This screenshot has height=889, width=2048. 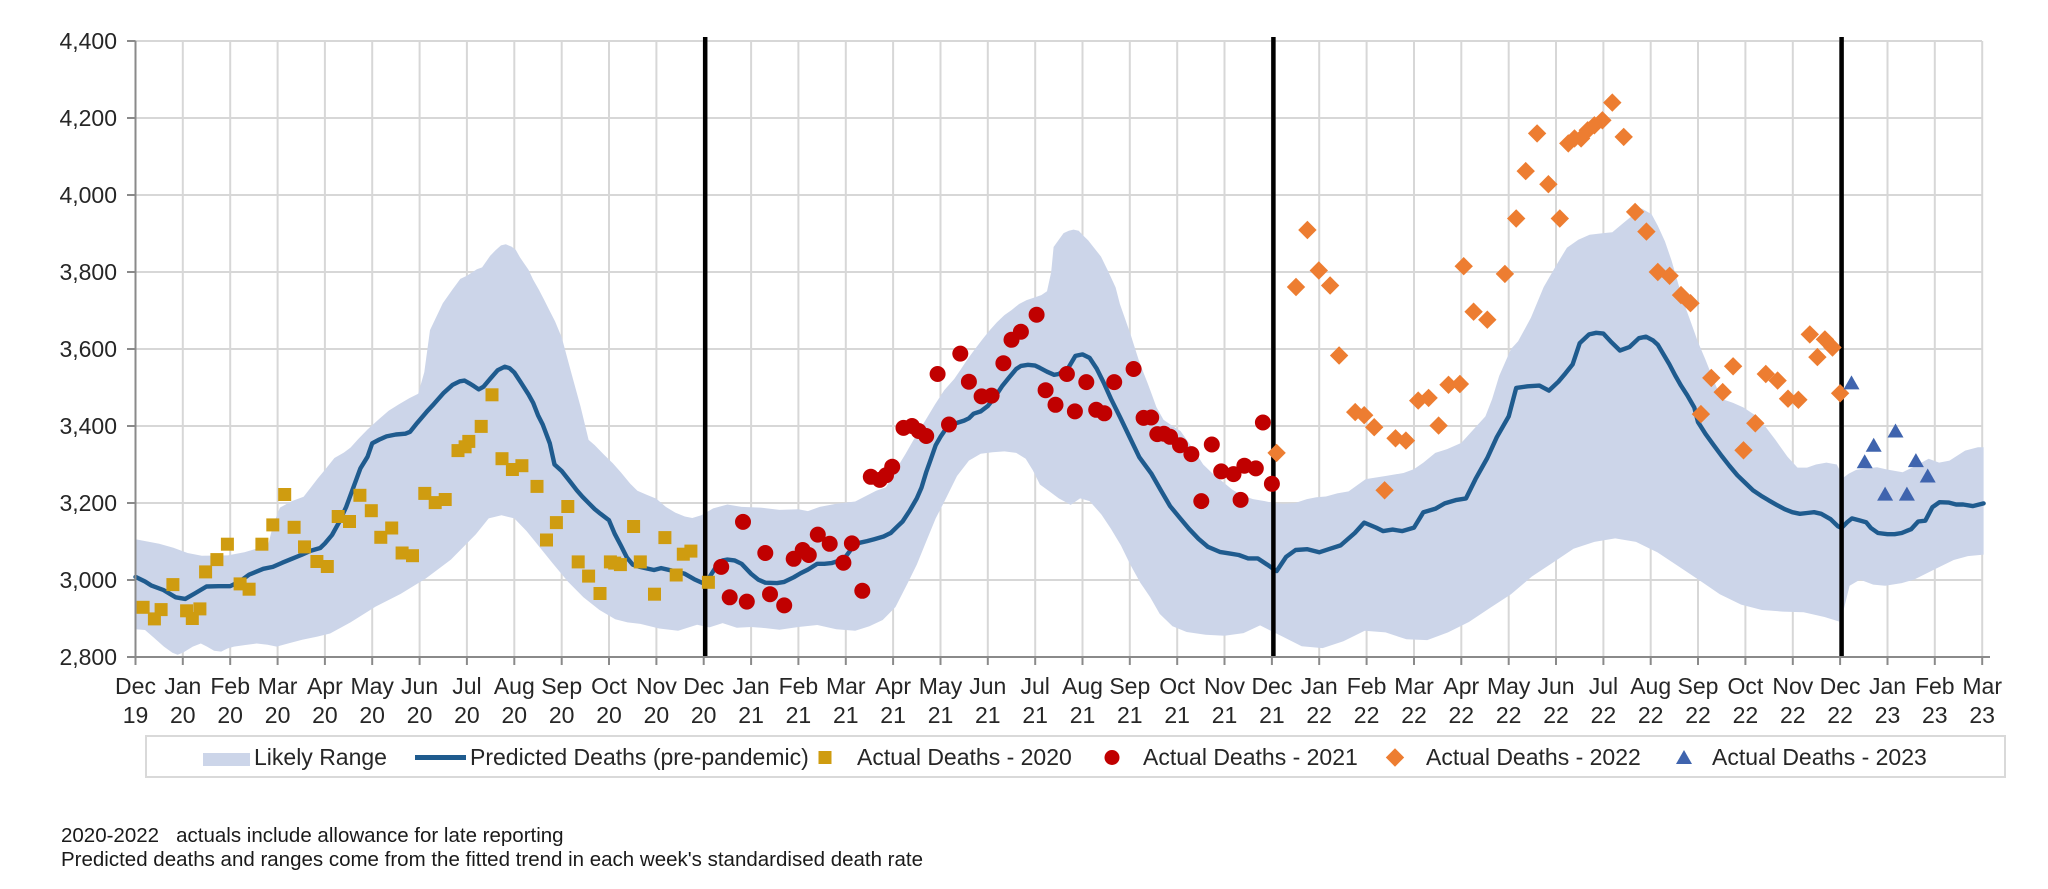 What do you see at coordinates (1819, 757) in the screenshot?
I see `svg-text: Actual Deaths - 2023` at bounding box center [1819, 757].